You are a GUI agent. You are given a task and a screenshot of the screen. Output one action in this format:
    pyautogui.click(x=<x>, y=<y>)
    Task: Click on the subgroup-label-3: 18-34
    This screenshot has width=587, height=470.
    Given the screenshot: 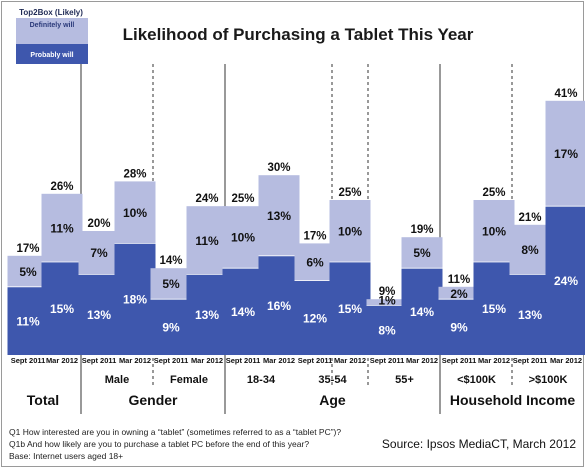 What is the action you would take?
    pyautogui.click(x=261, y=380)
    